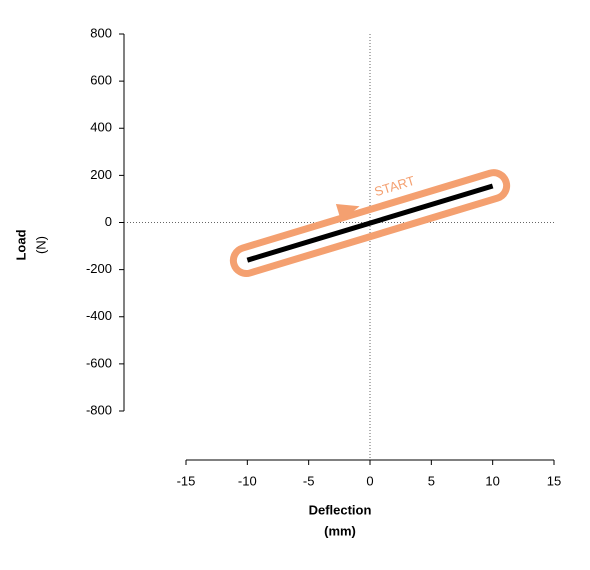 This screenshot has width=590, height=570. What do you see at coordinates (347, 212) in the screenshot?
I see `start-arrow` at bounding box center [347, 212].